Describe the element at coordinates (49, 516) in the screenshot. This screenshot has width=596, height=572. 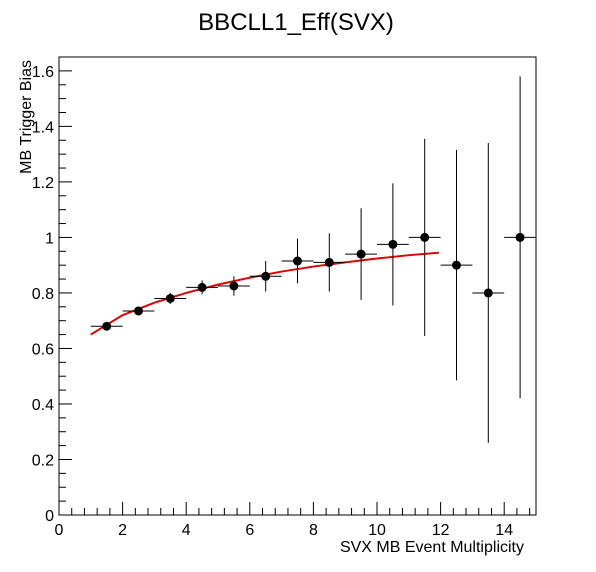
I see `y-tick-label: 0` at that location.